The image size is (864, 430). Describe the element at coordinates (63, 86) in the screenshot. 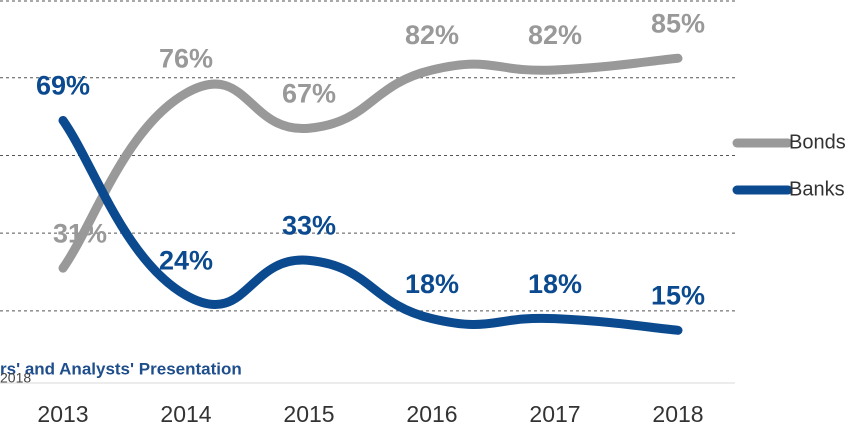

I see `data-label: 69%` at that location.